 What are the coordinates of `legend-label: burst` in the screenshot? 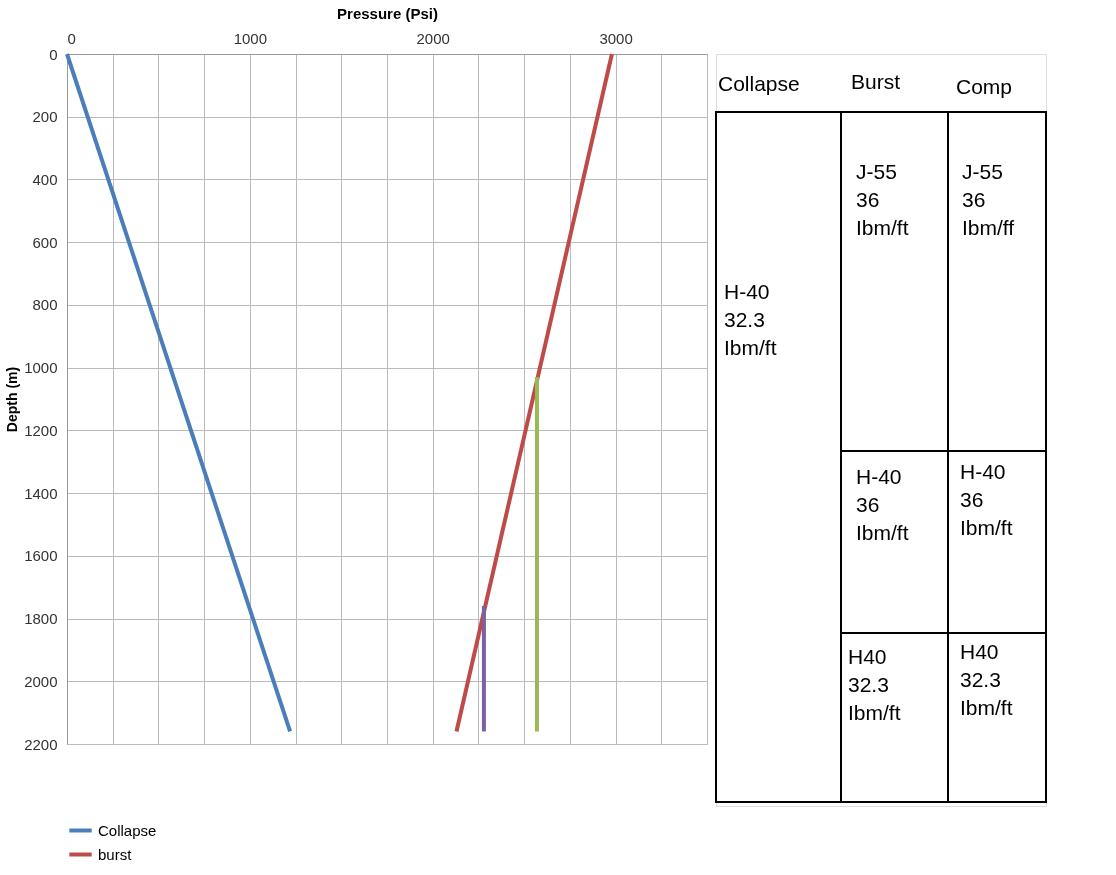 It's located at (115, 854).